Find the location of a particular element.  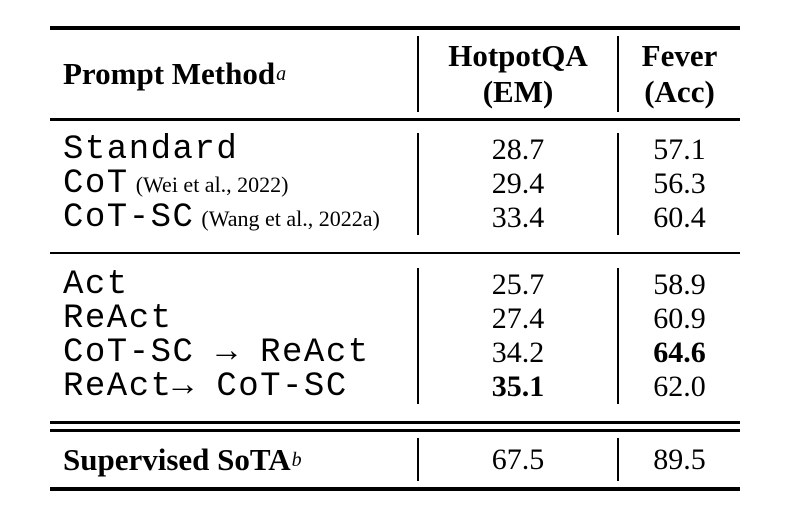

fever-score: 56.3 is located at coordinates (679, 183).